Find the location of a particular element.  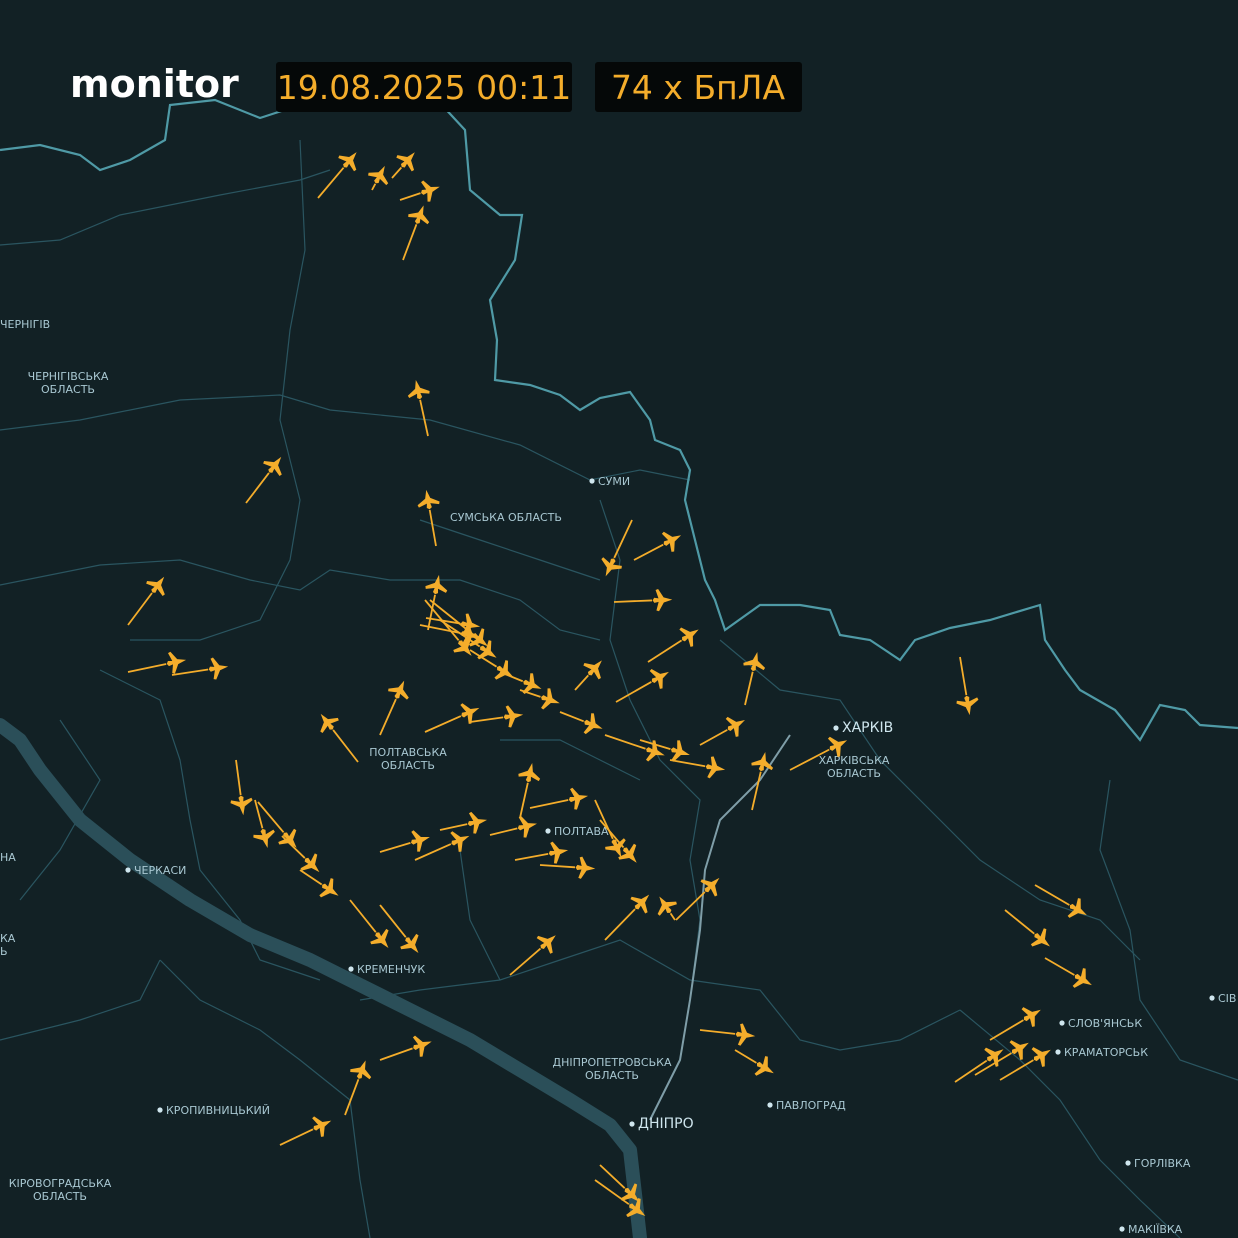

timestamp: 19.08.2025 00:11 is located at coordinates (424, 87).